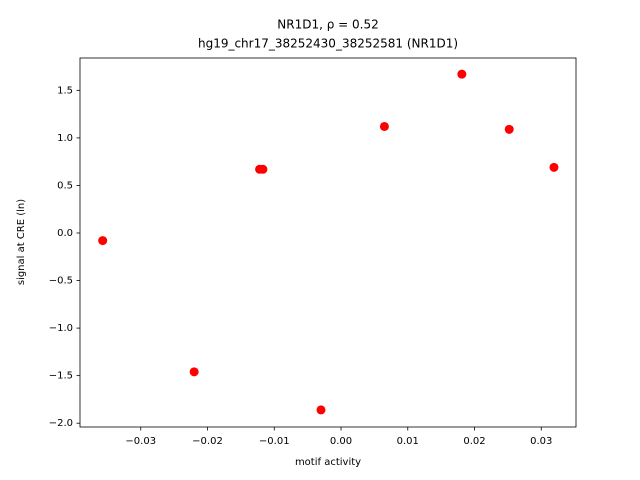 The height and width of the screenshot is (480, 640). Describe the element at coordinates (61, 376) in the screenshot. I see `y-tick-label: −1.5` at that location.